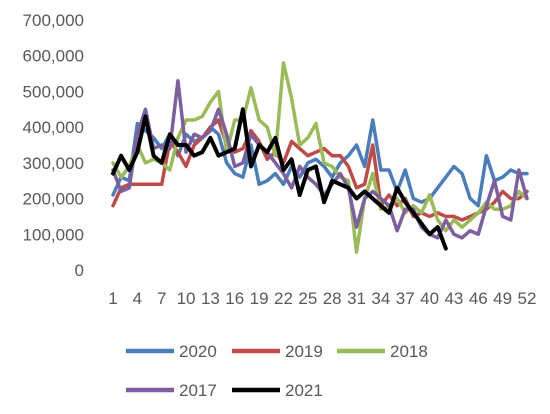 The width and height of the screenshot is (550, 414). I want to click on y-tick-label: 400,000, so click(53, 127).